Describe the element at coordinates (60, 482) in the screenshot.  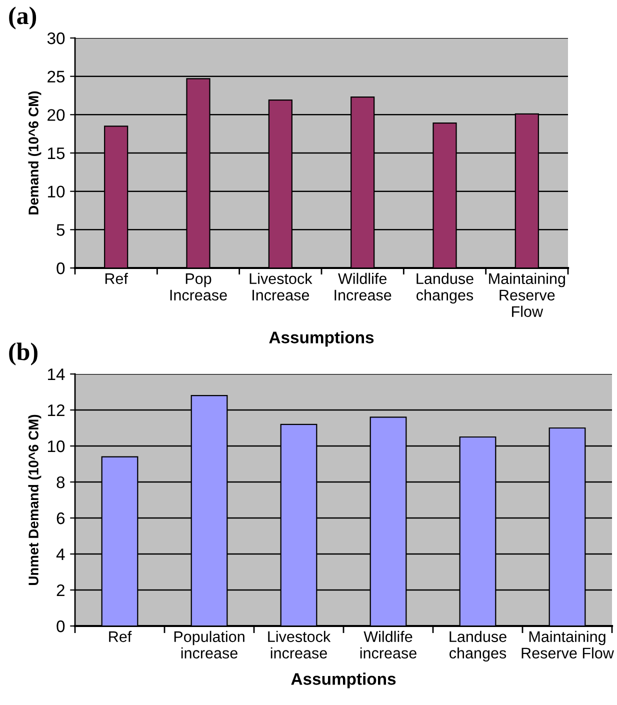
I see `y-tick-label: 8` at that location.